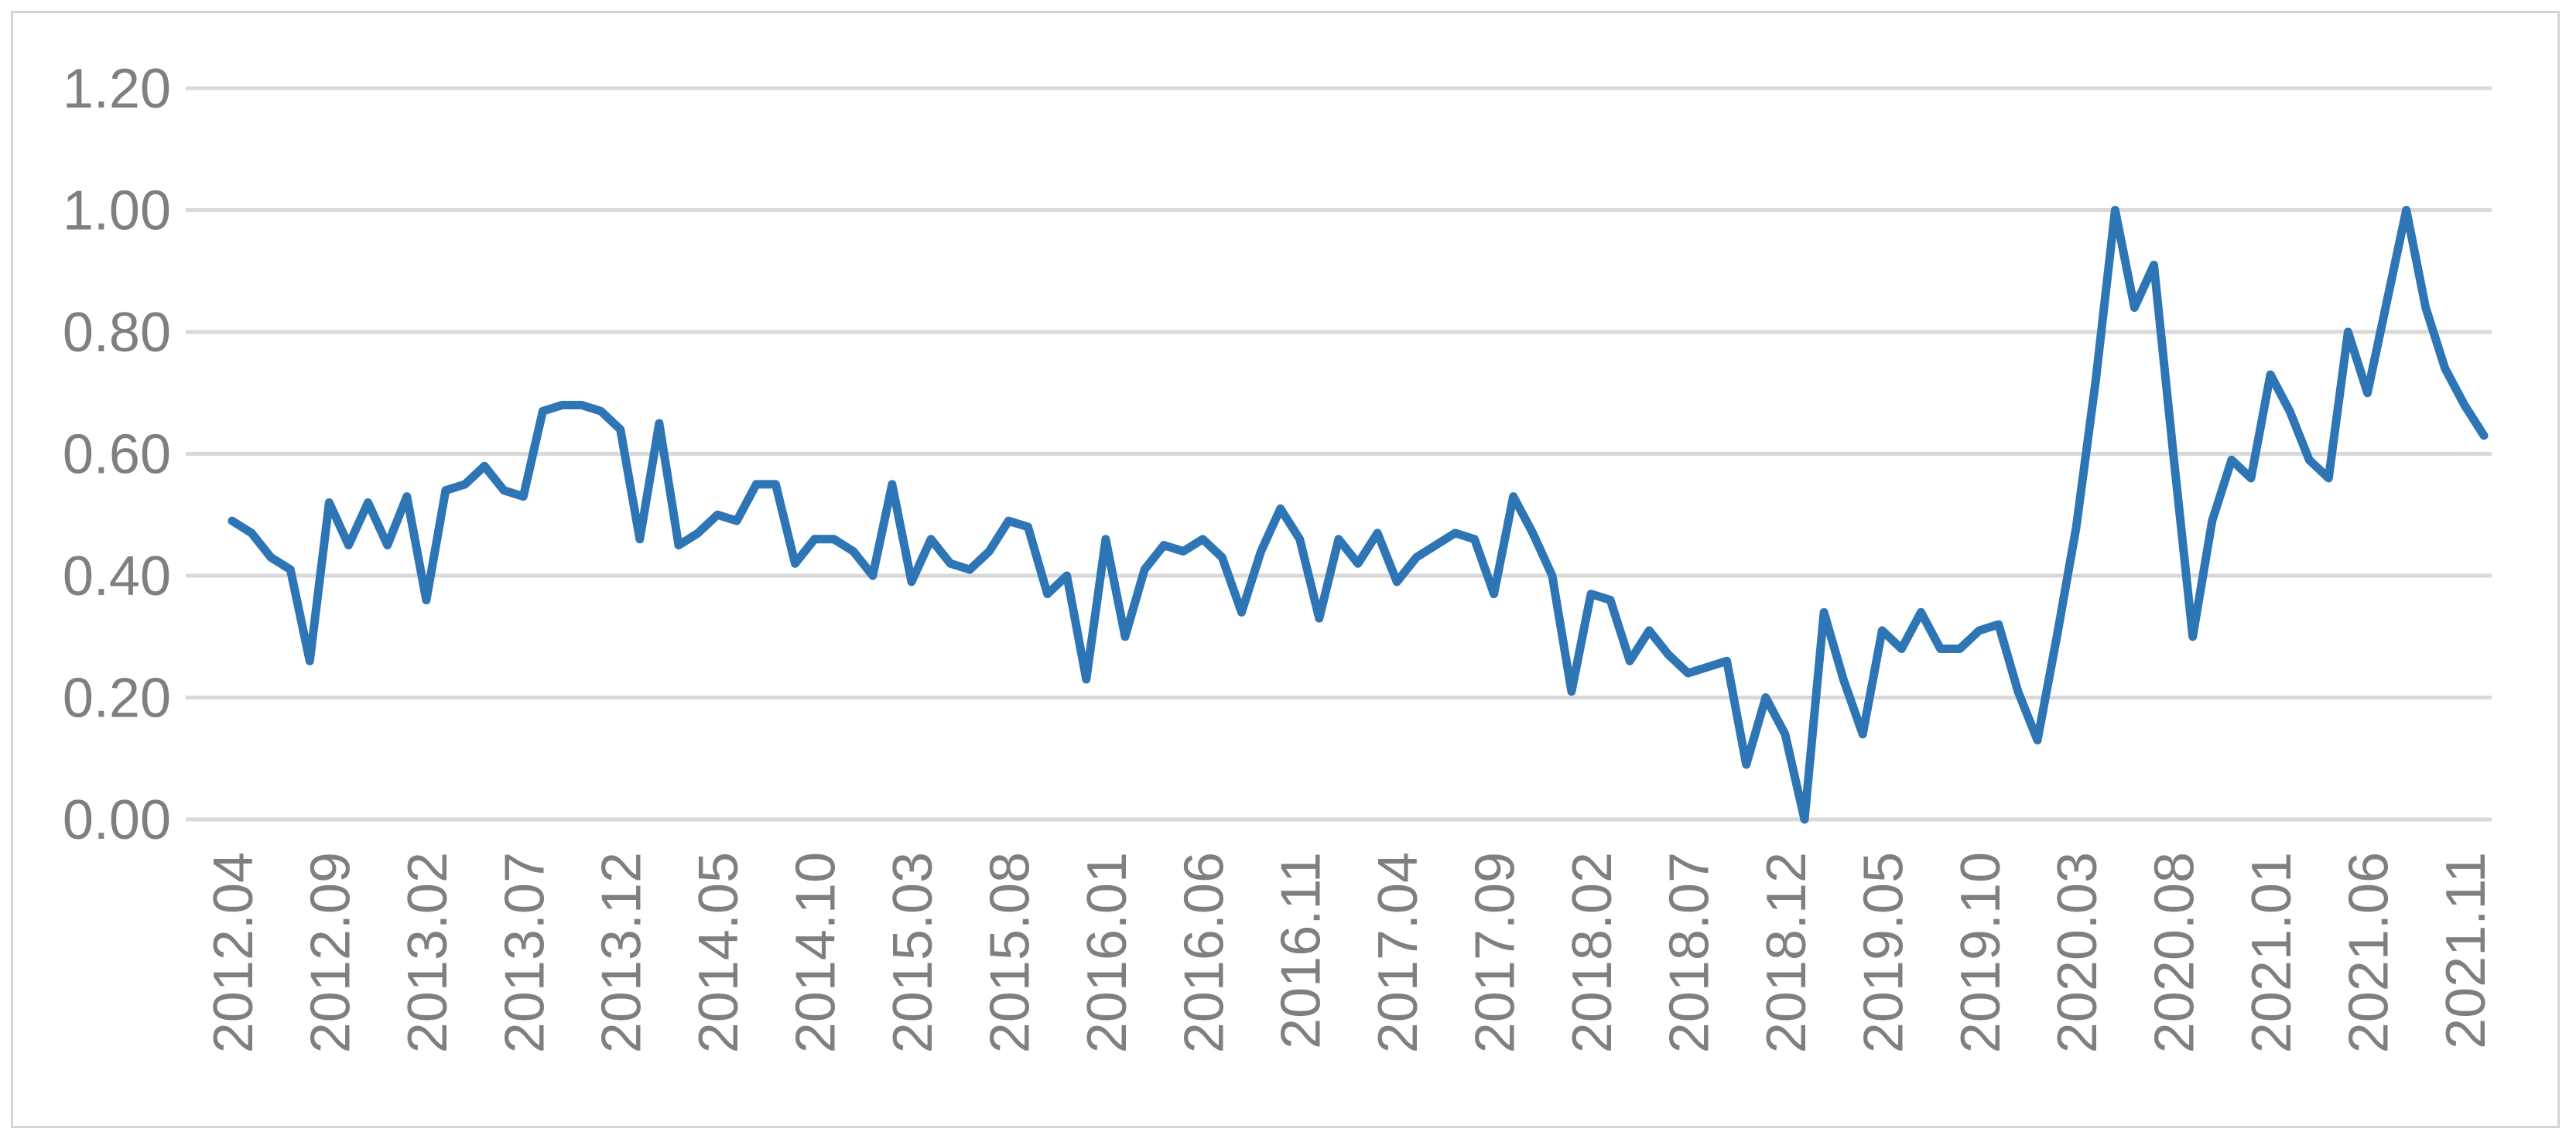 The image size is (2576, 1139). Describe the element at coordinates (2466, 950) in the screenshot. I see `x-axis-tick-label: 2021.11` at that location.